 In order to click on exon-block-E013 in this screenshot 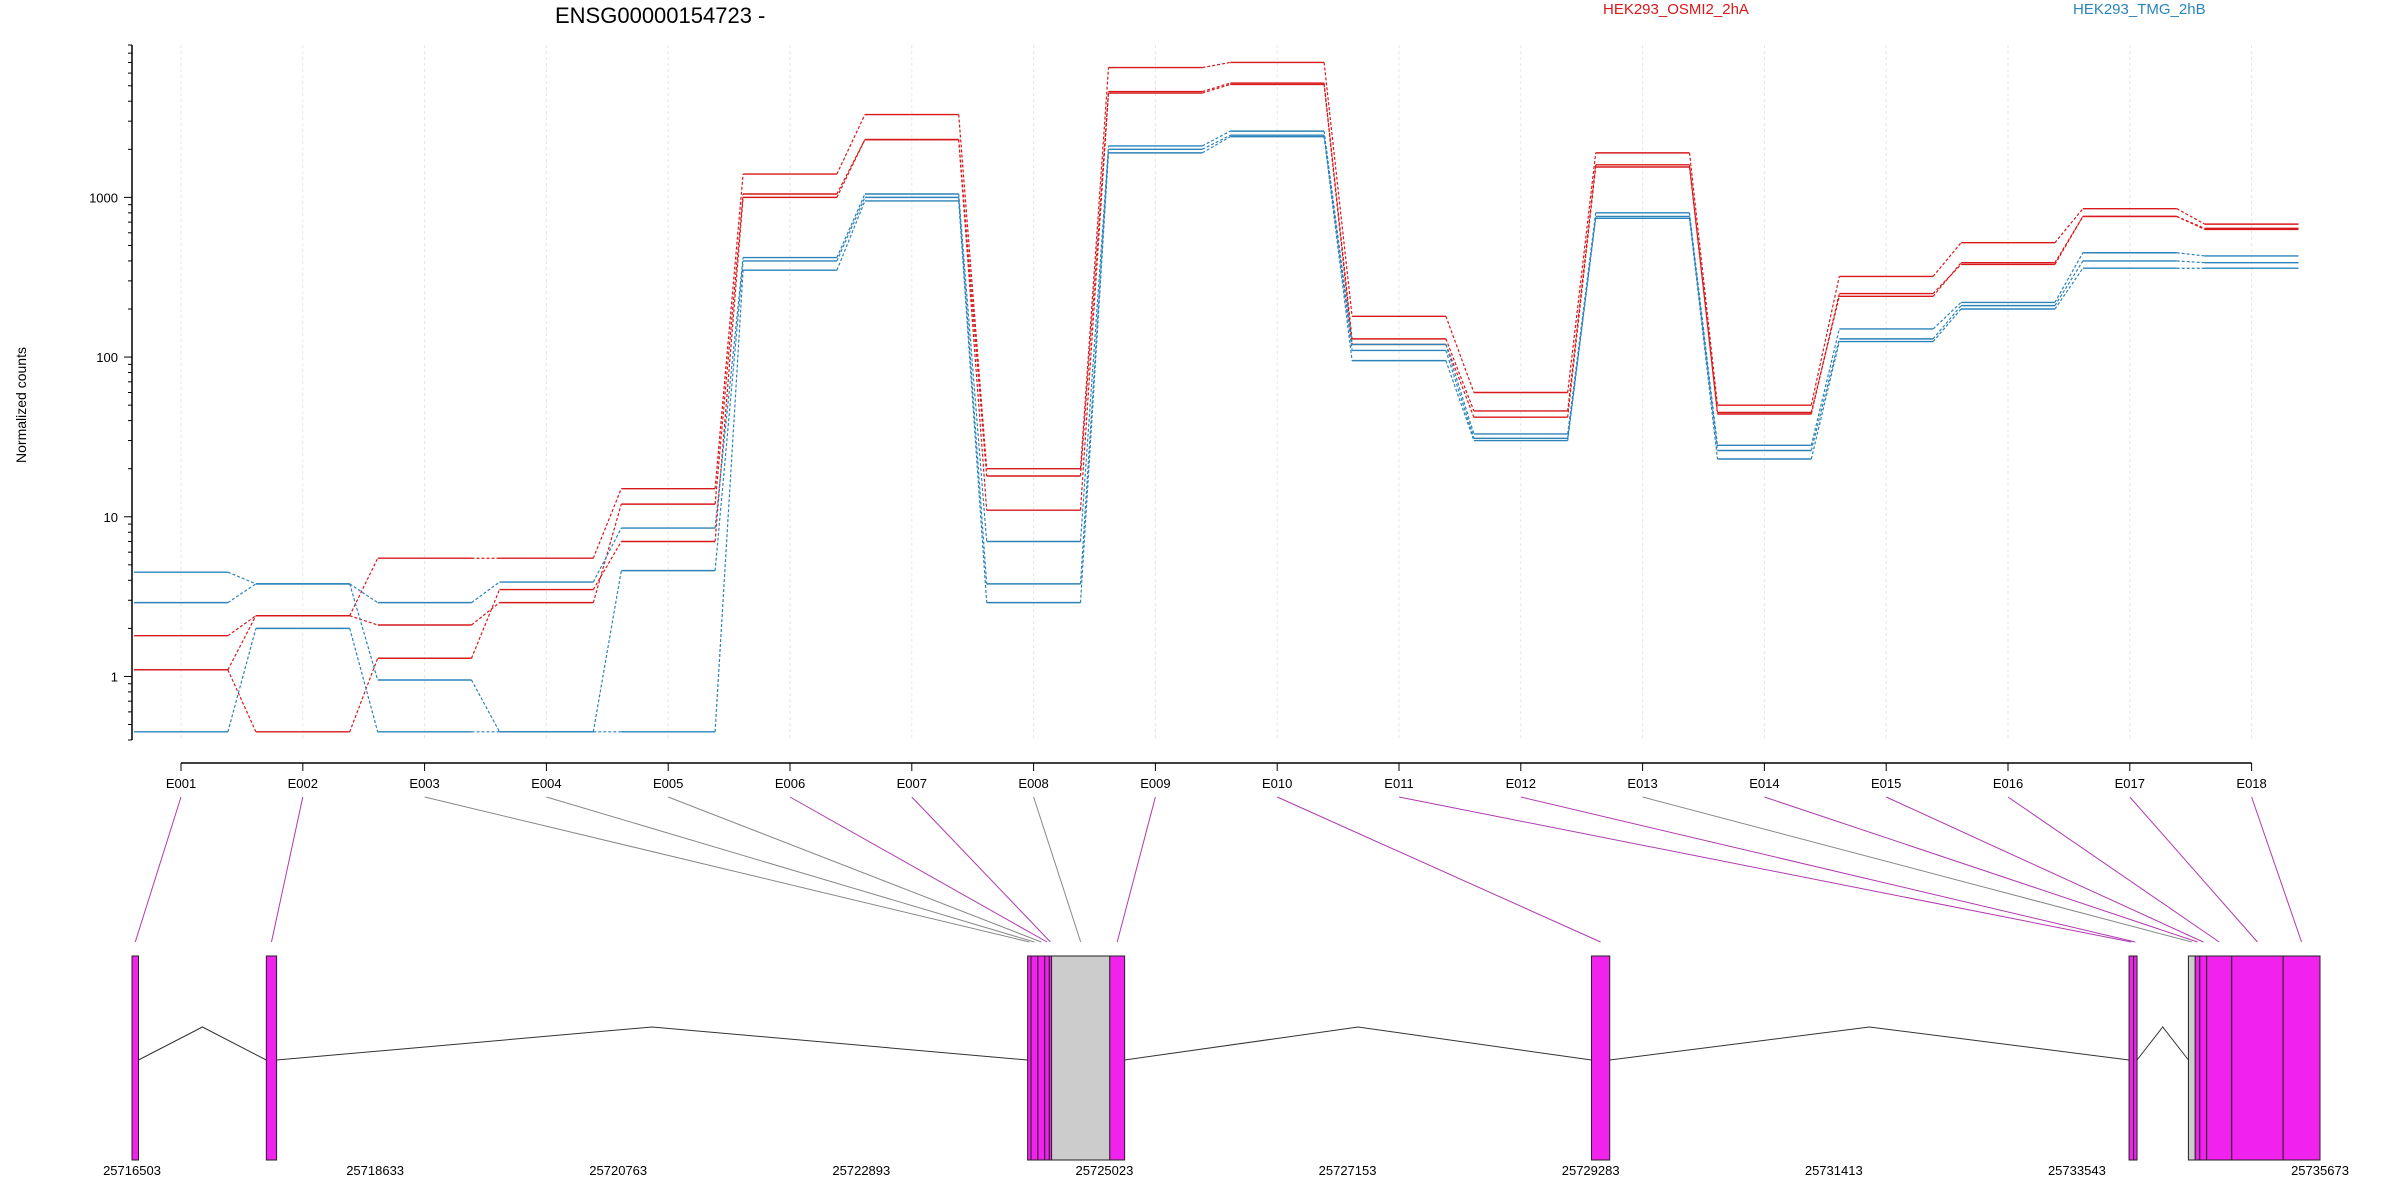, I will do `click(2191, 1058)`.